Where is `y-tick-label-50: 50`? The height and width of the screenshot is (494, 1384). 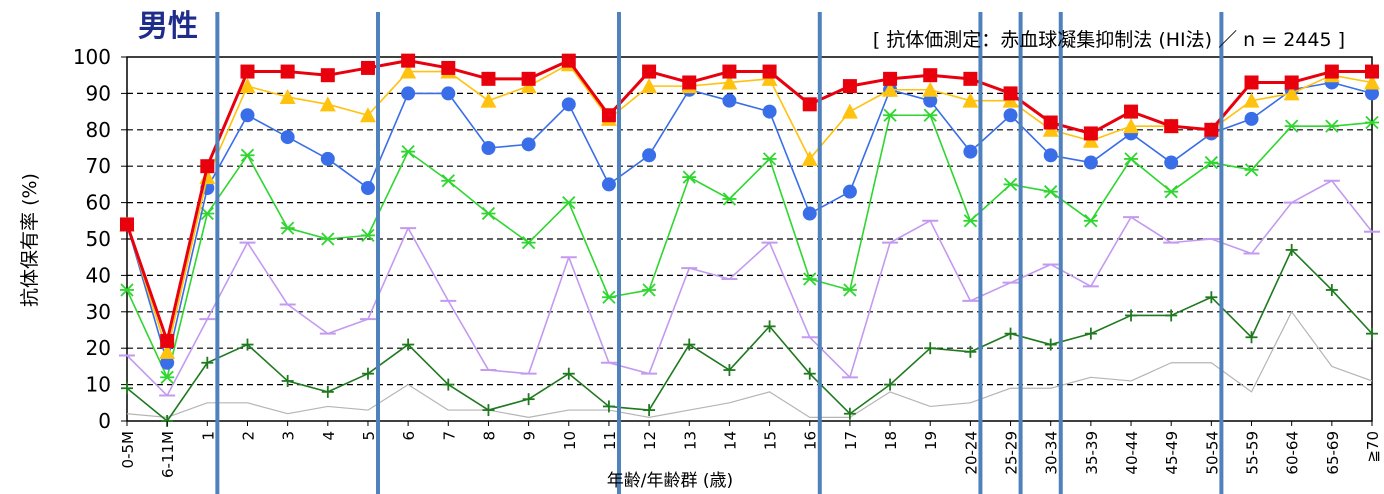 y-tick-label-50: 50 is located at coordinates (98, 239).